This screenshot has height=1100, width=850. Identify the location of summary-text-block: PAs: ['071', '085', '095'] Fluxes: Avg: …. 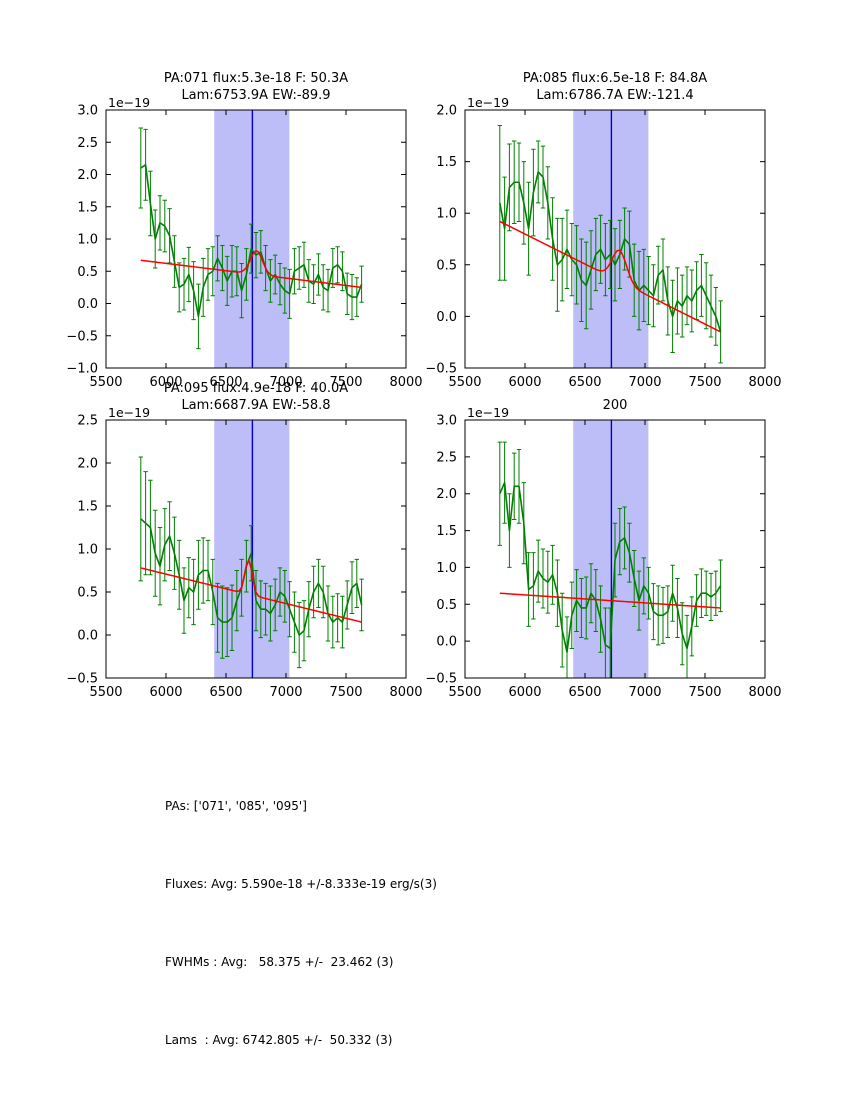
(301, 920).